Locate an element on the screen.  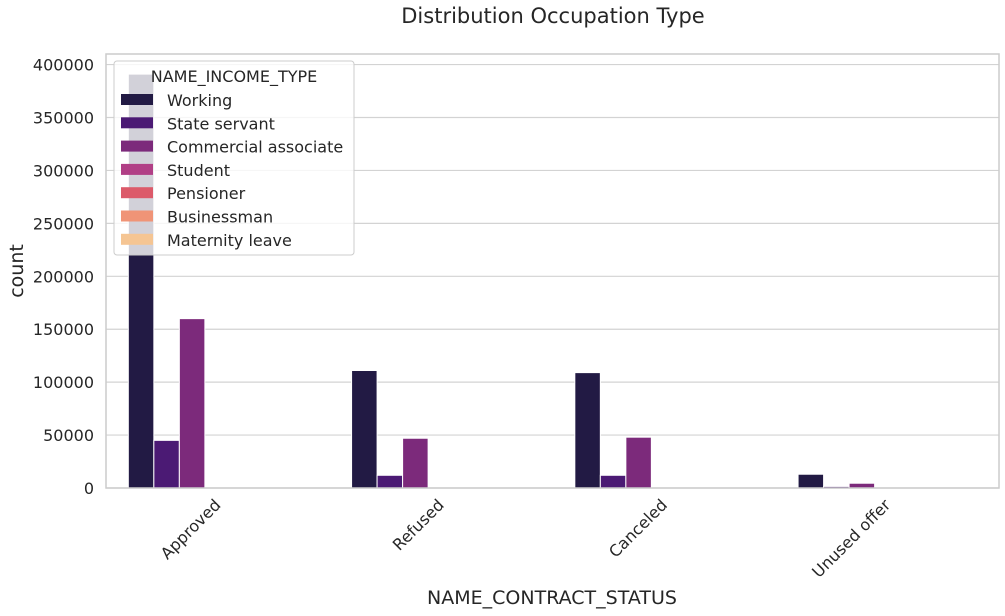
y-tick-label: 250000 is located at coordinates (63, 223).